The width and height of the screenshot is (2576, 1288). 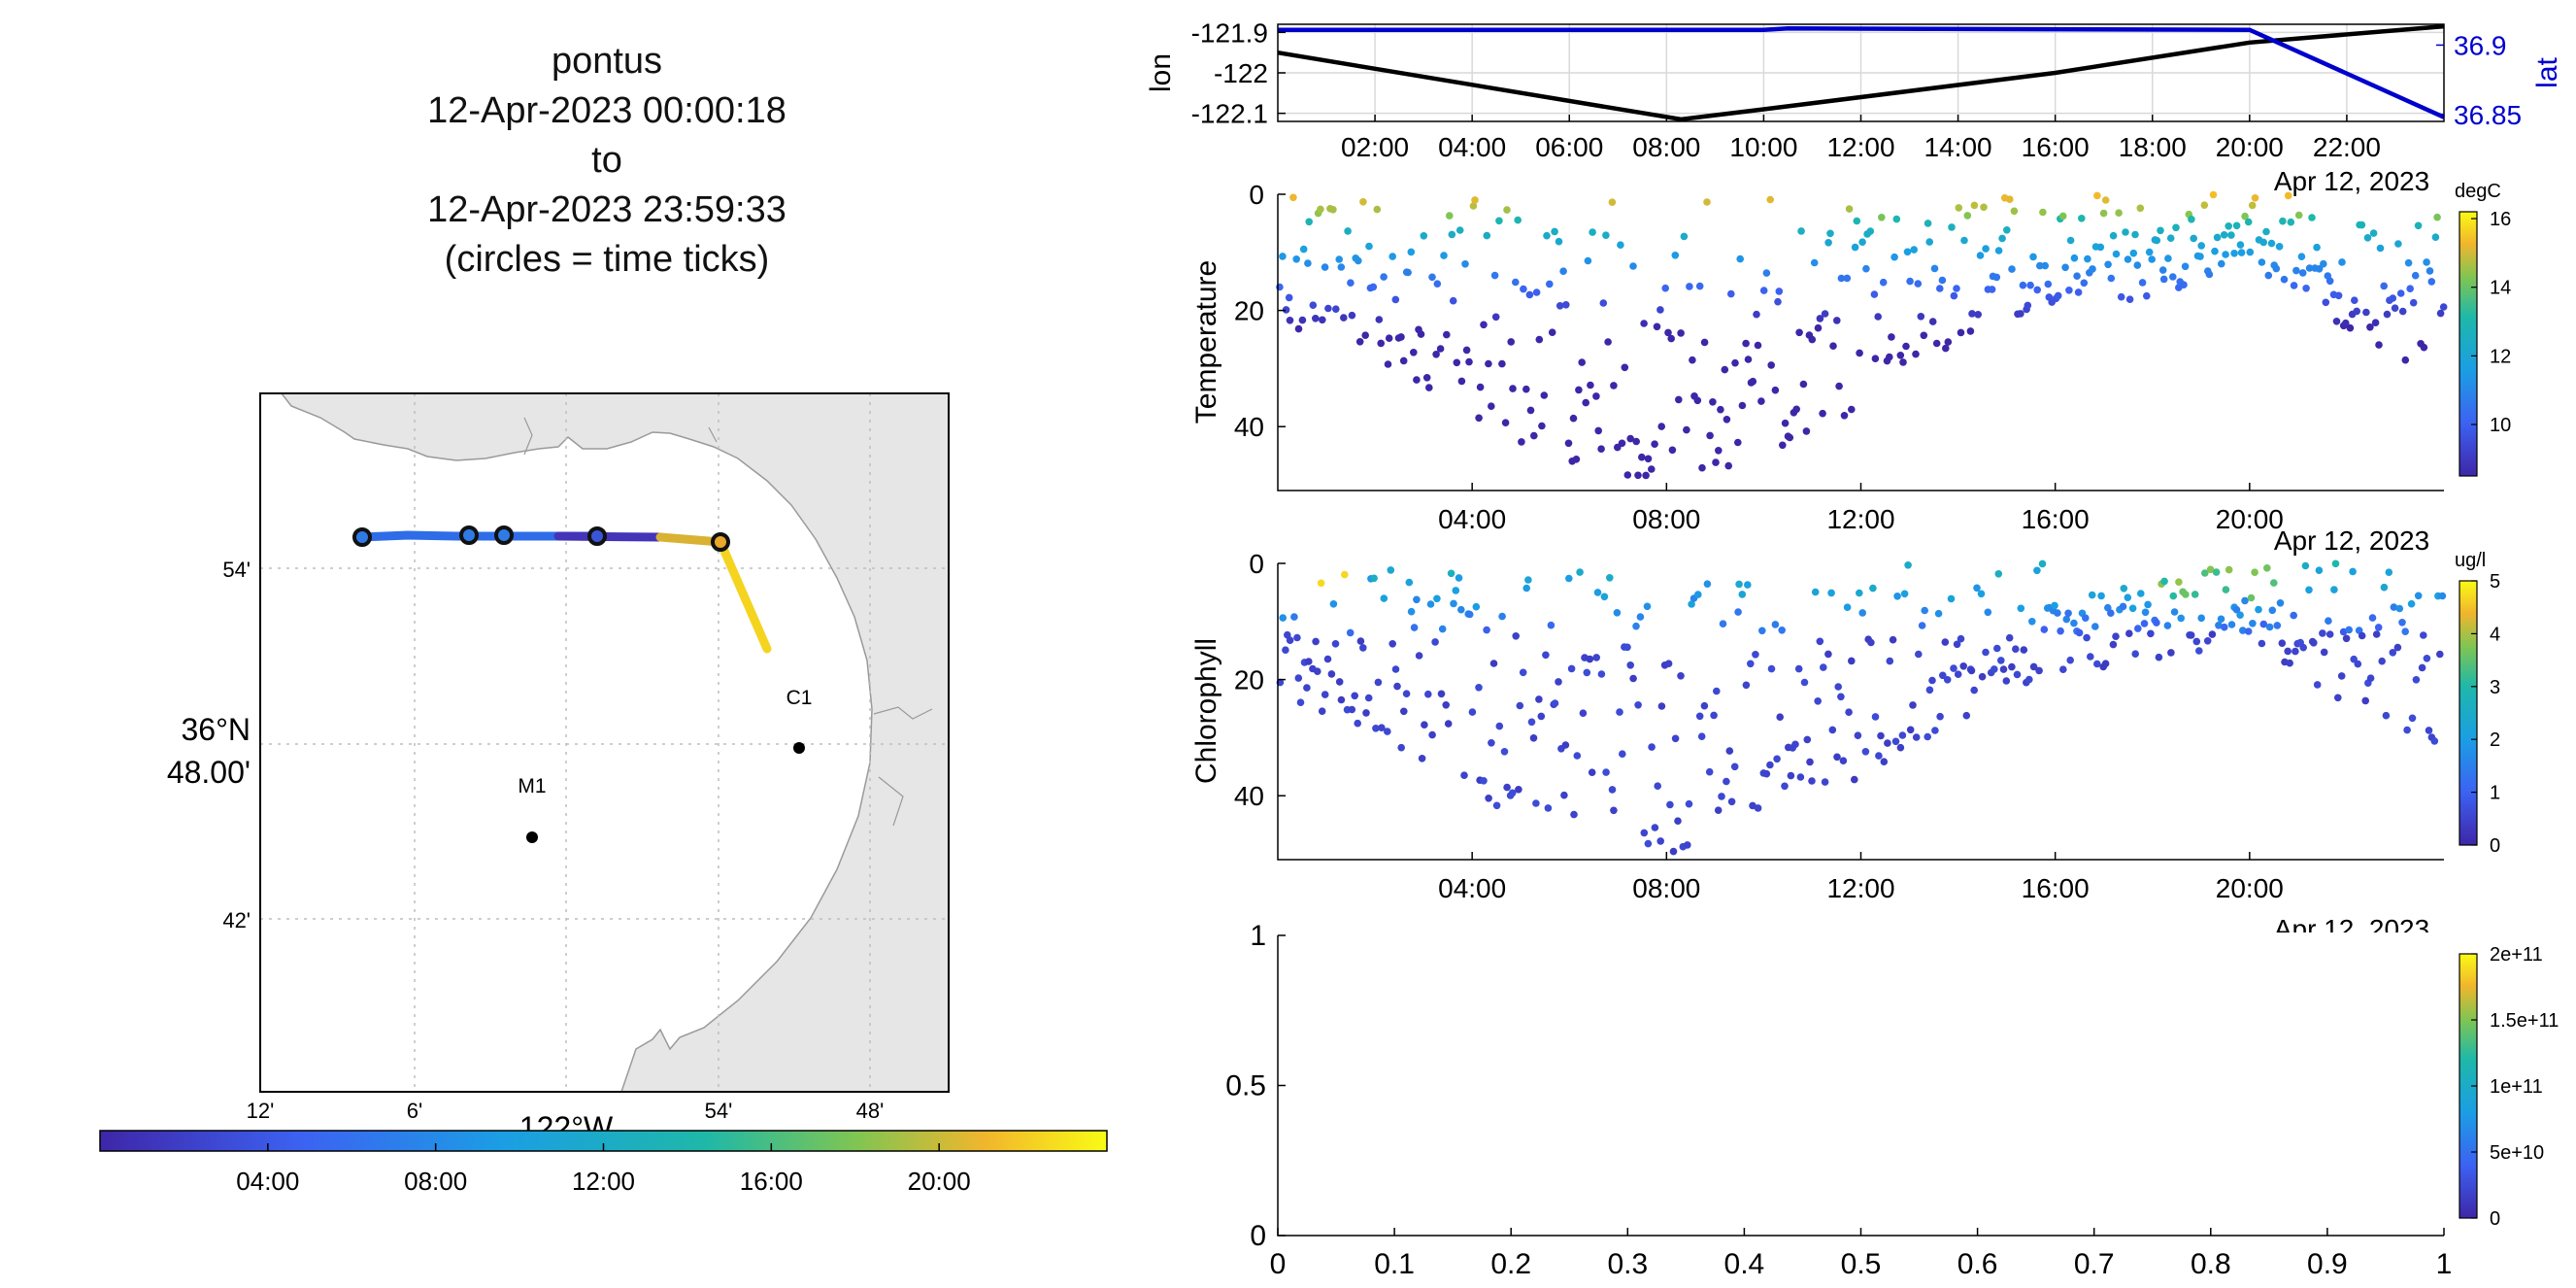 What do you see at coordinates (1958, 147) in the screenshot?
I see `position-x-tick-label: 14:00` at bounding box center [1958, 147].